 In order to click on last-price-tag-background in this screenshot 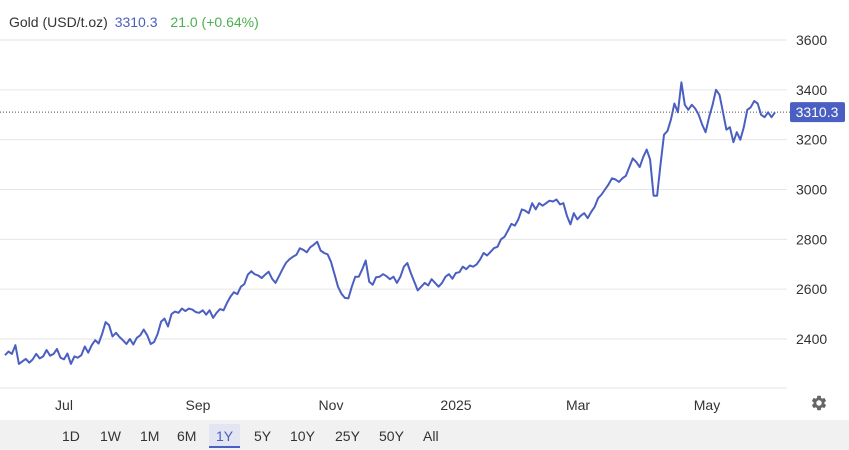, I will do `click(817, 112)`.